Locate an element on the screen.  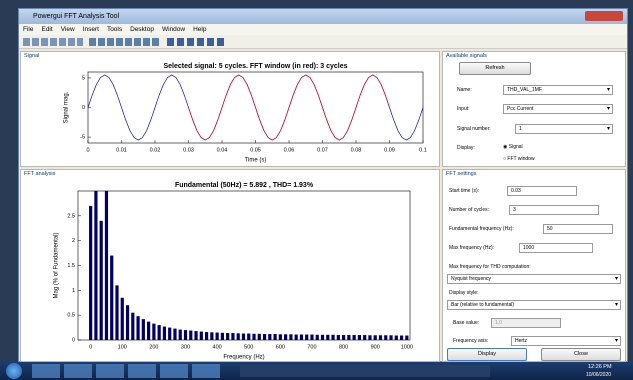
label: Display: is located at coordinates (466, 148).